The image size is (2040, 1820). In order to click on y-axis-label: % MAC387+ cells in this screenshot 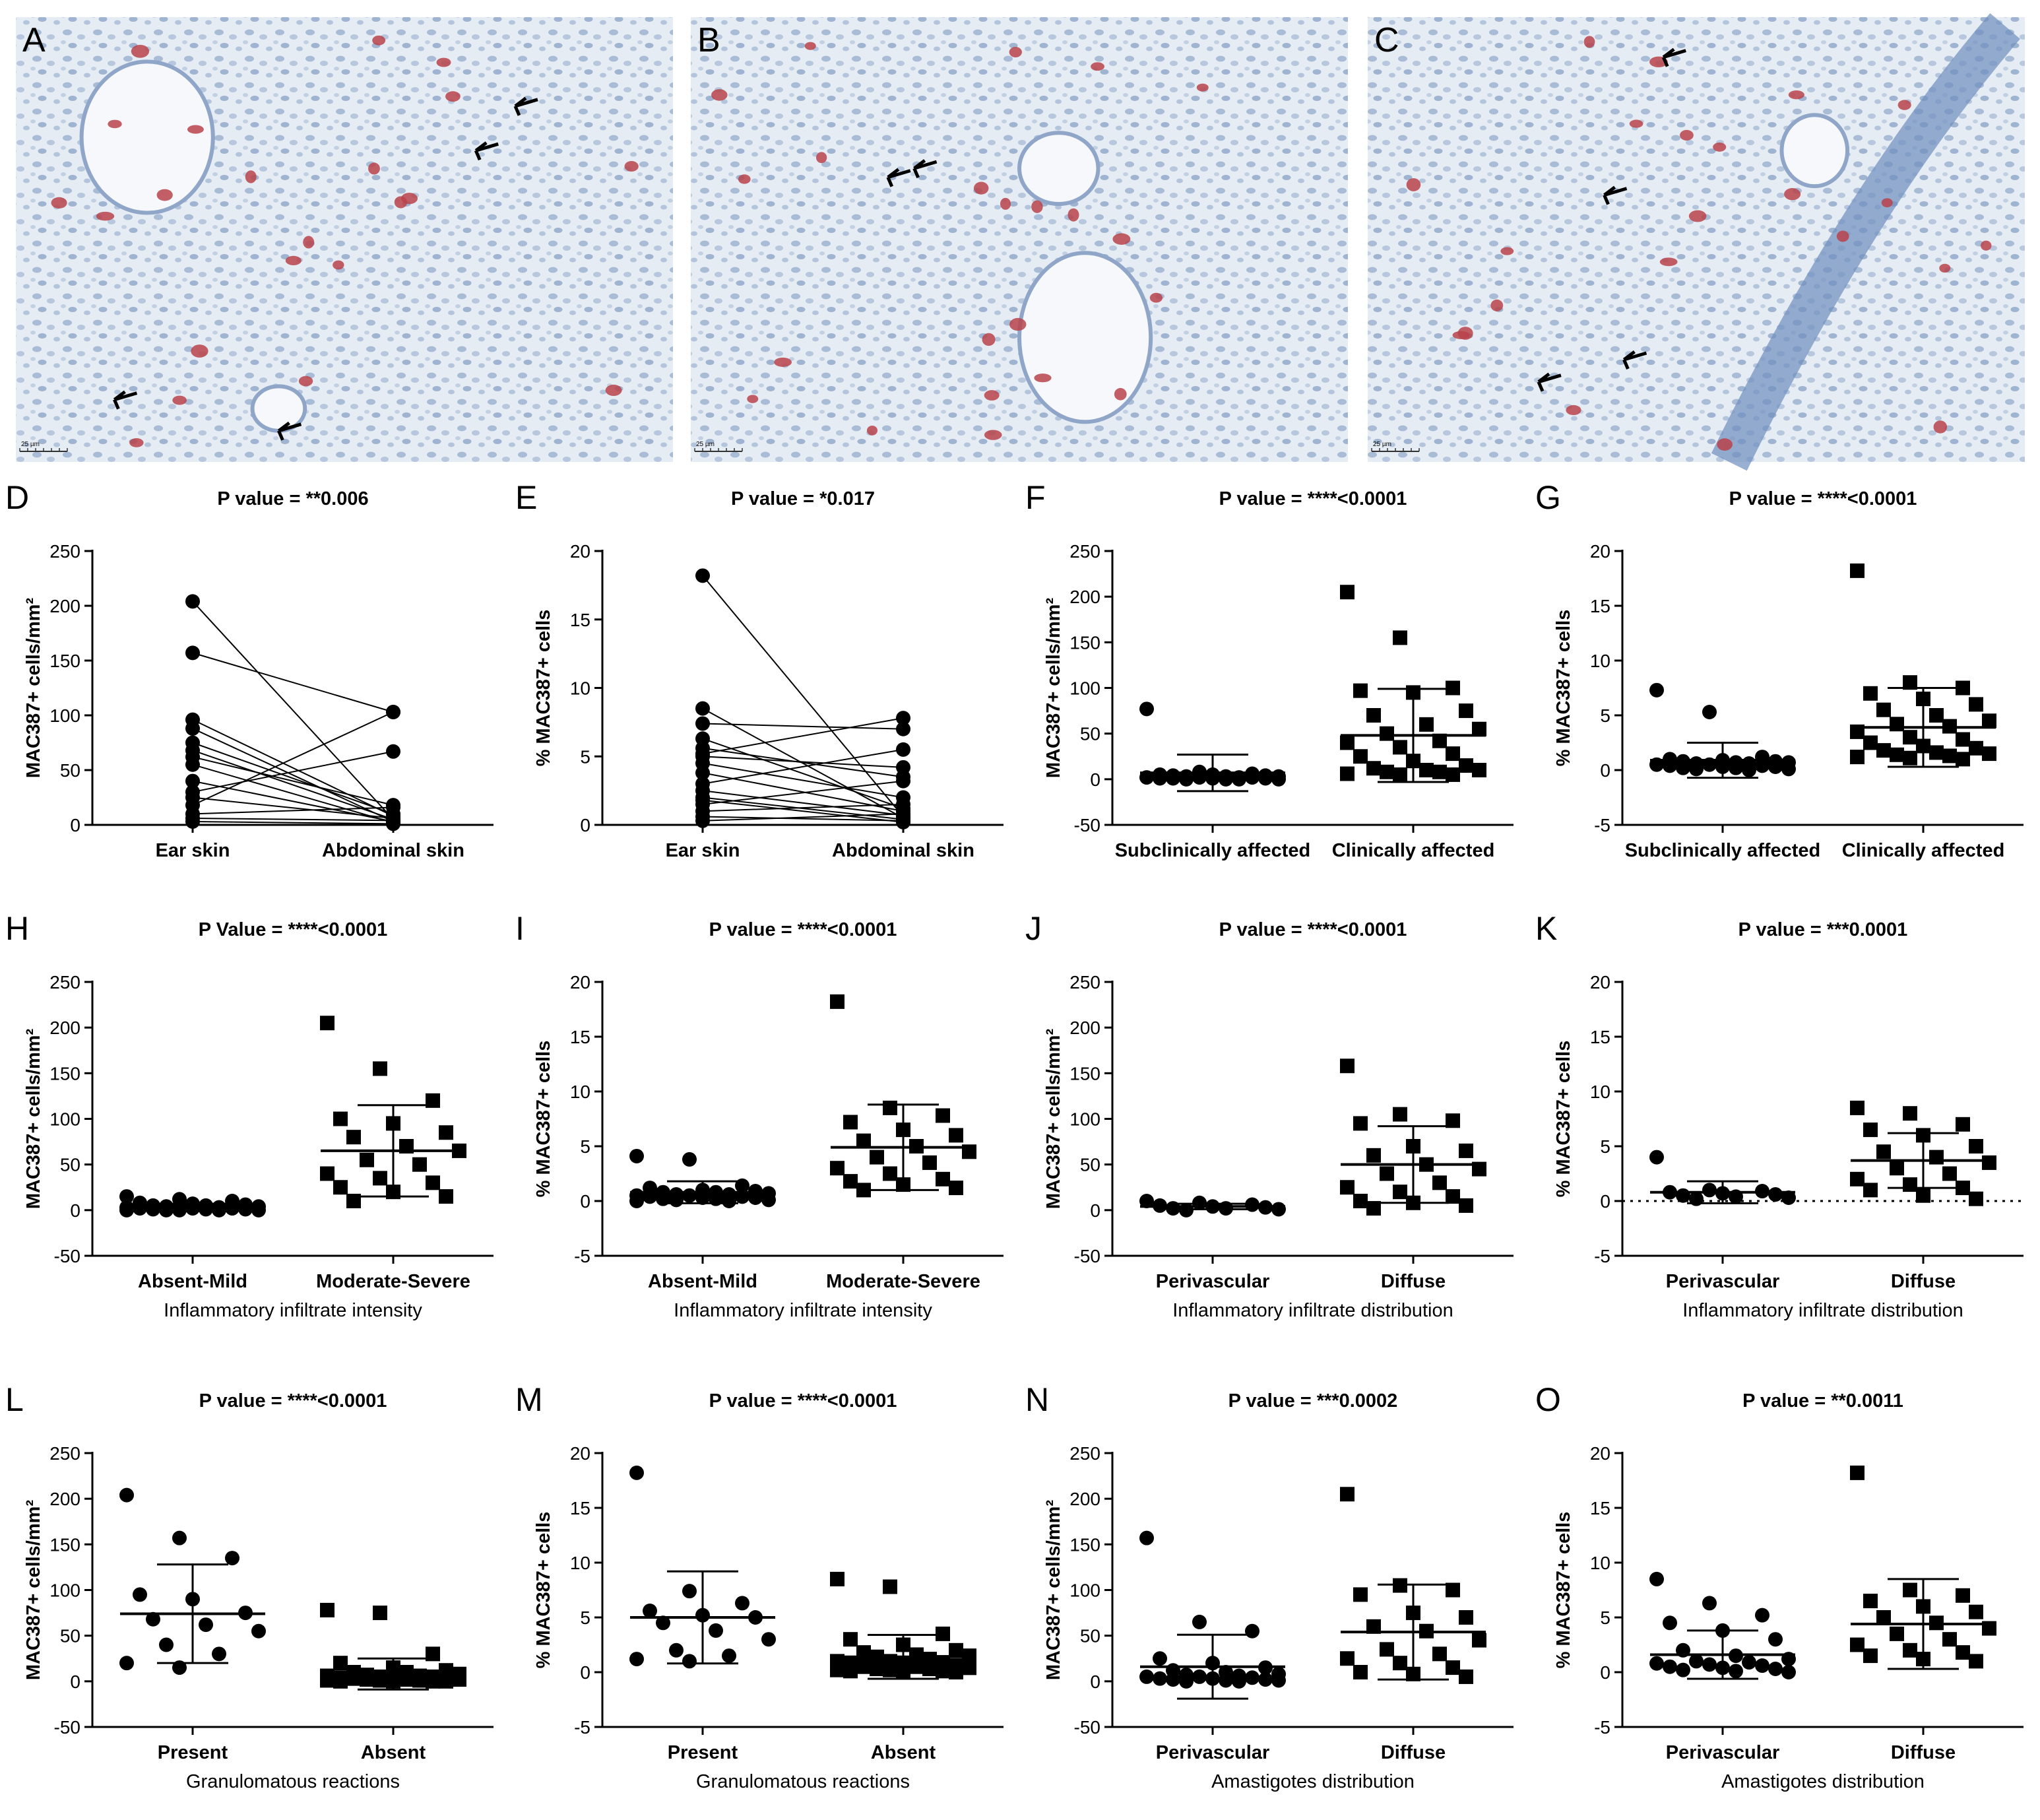, I will do `click(1563, 1590)`.